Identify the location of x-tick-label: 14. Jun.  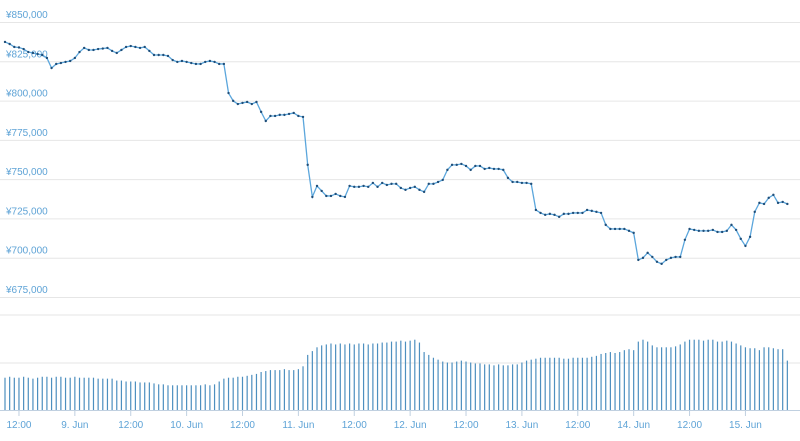
(633, 425).